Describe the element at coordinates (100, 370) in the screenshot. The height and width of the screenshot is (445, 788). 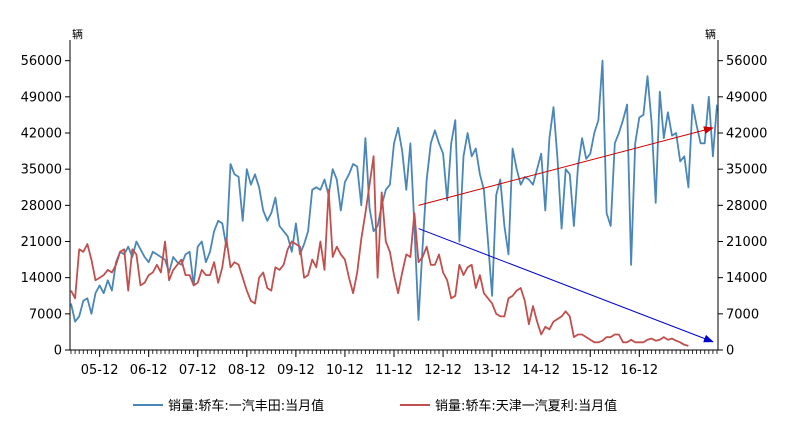
I see `x-tick-label: 05-12` at that location.